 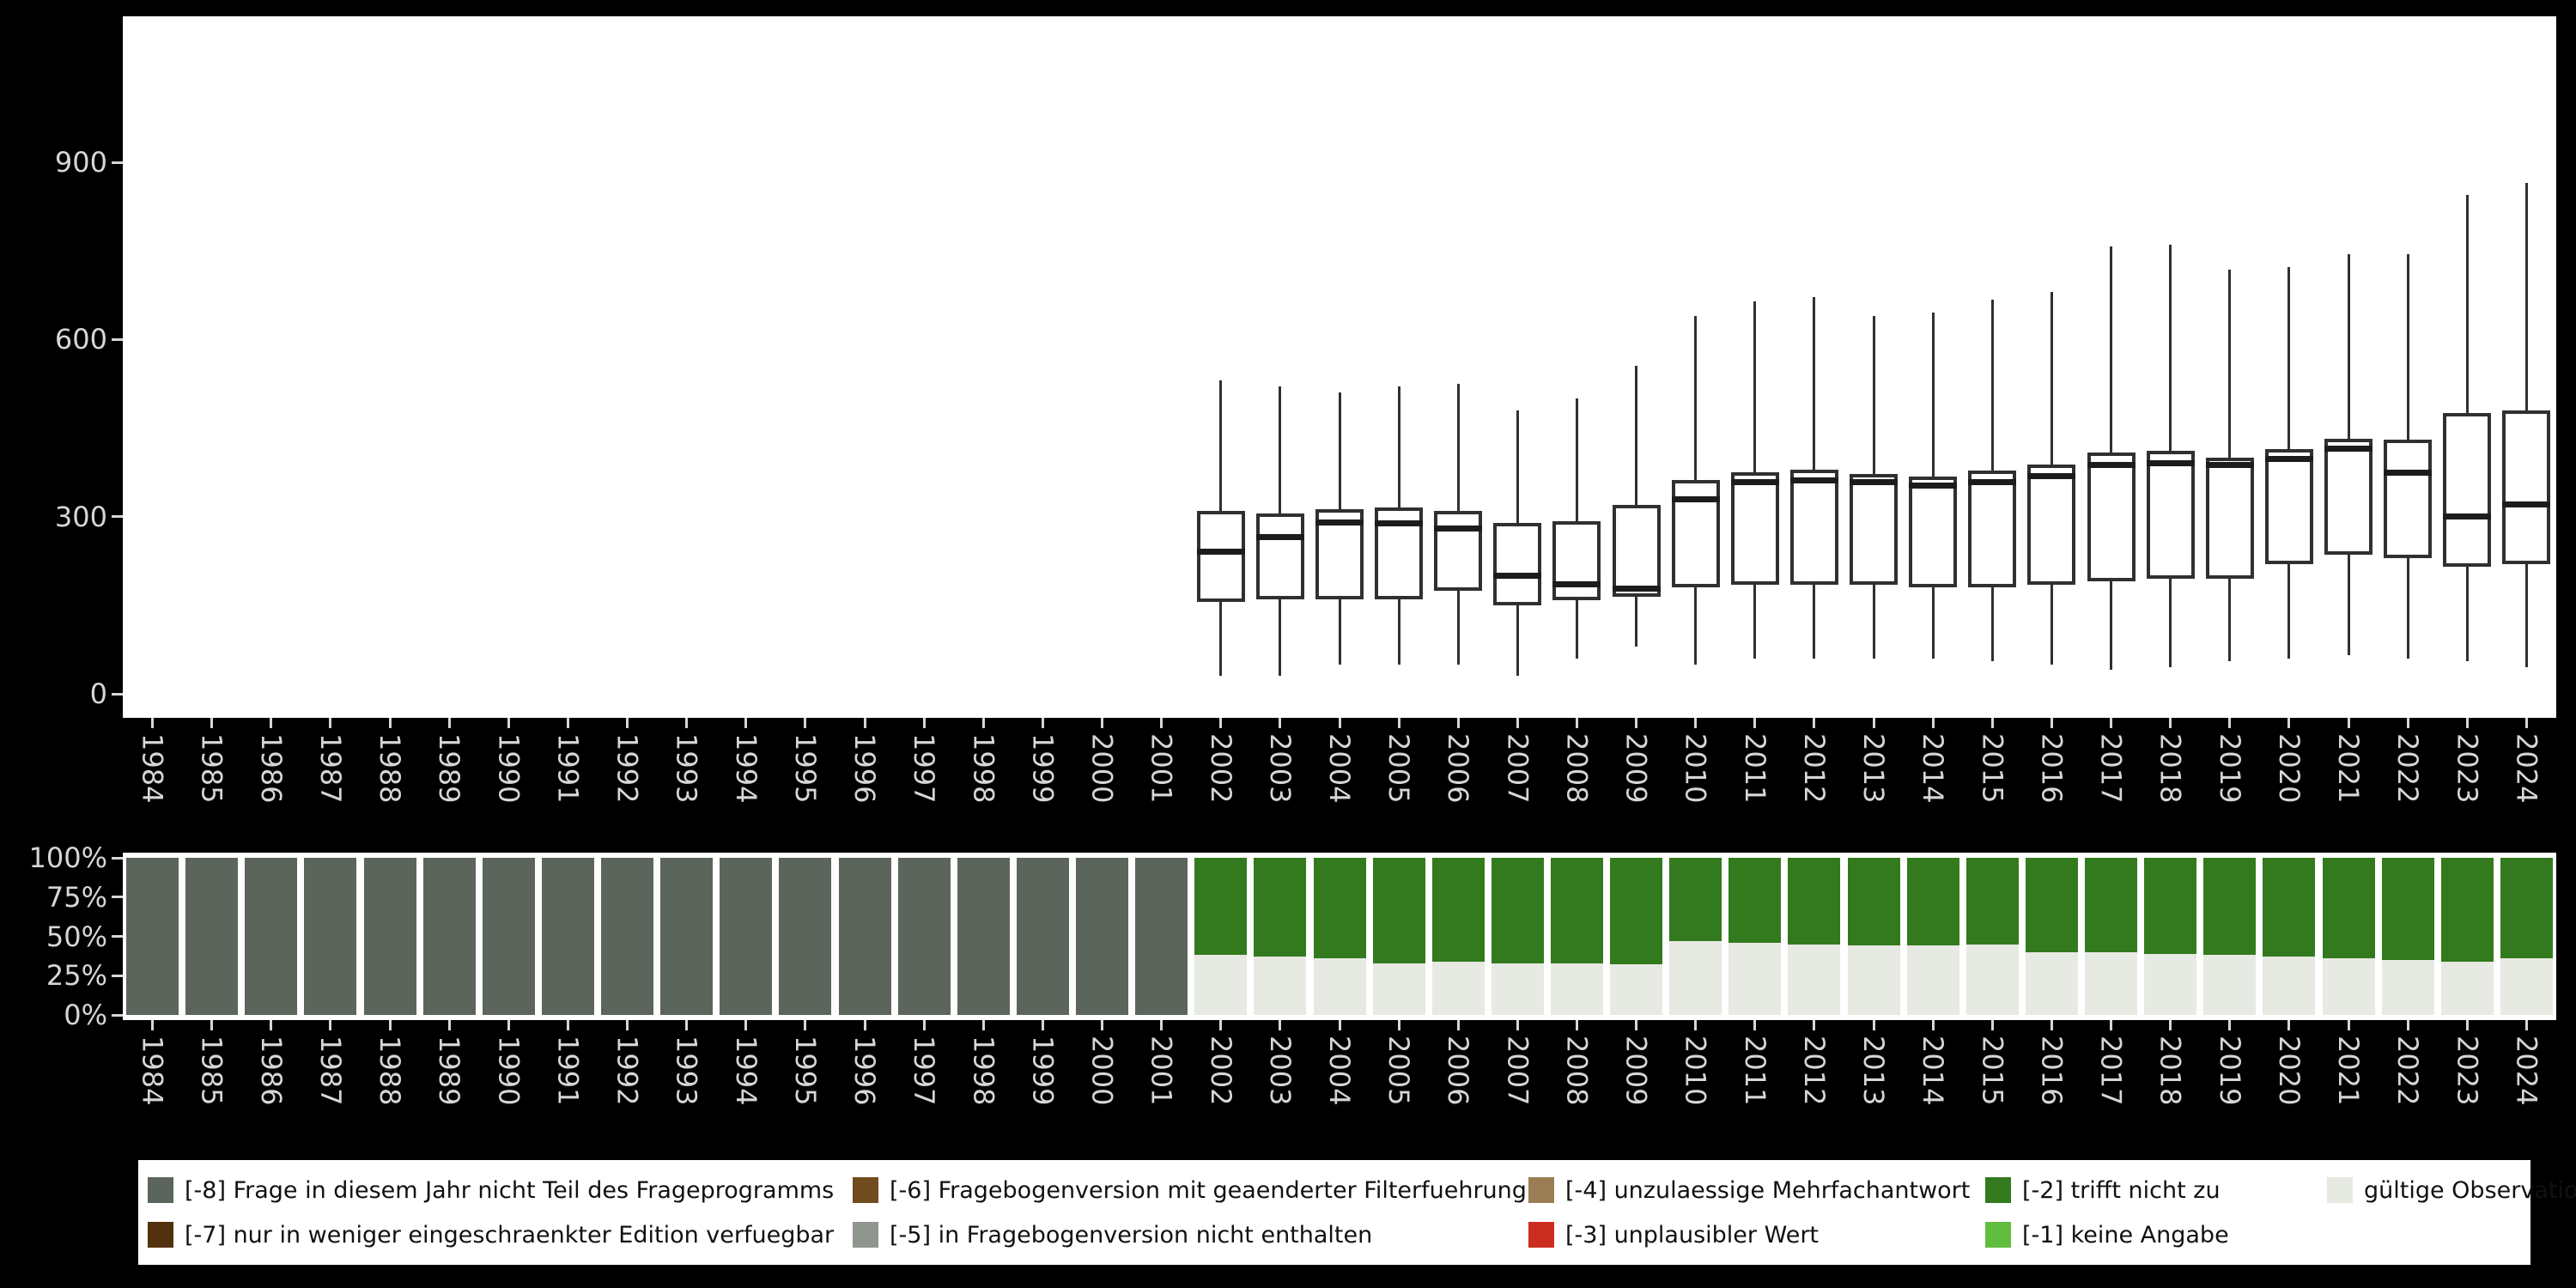 I want to click on legend-label: [-2] trifft nicht zu, so click(x=2121, y=1190).